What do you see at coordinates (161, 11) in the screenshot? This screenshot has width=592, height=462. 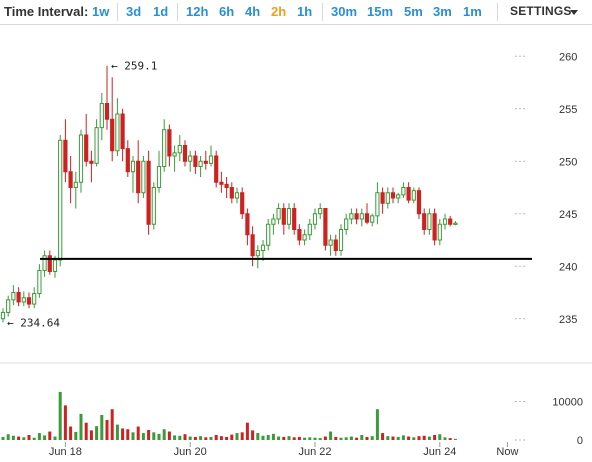 I see `interval-1d: 1d` at bounding box center [161, 11].